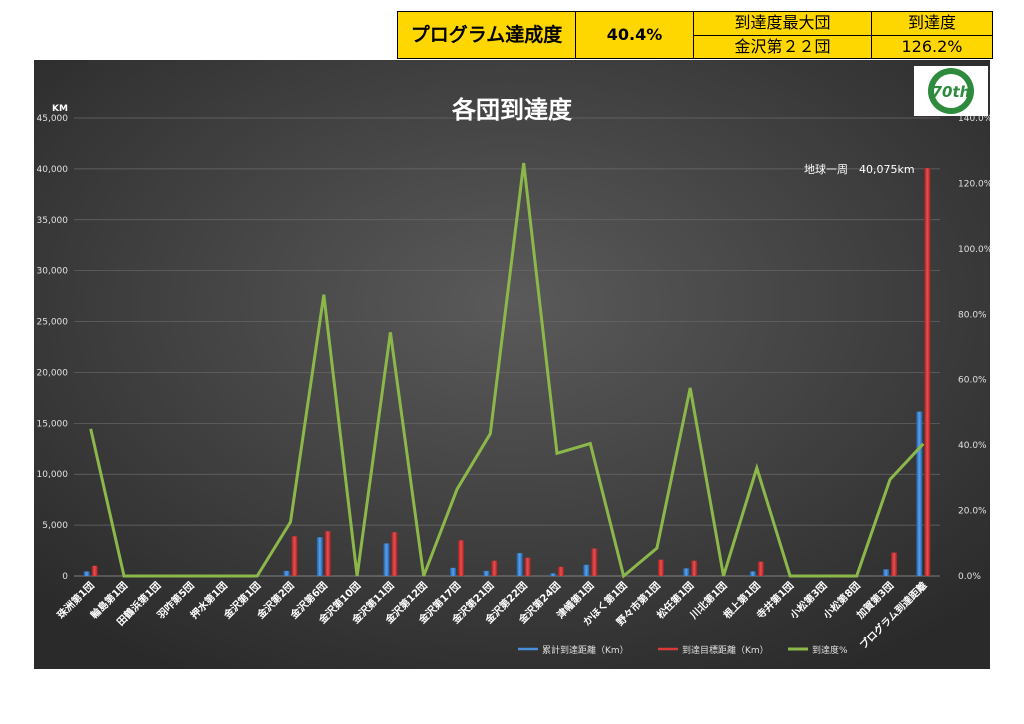 The image size is (1024, 724). Describe the element at coordinates (932, 23) in the screenshot. I see `rate-header: 到達度` at that location.